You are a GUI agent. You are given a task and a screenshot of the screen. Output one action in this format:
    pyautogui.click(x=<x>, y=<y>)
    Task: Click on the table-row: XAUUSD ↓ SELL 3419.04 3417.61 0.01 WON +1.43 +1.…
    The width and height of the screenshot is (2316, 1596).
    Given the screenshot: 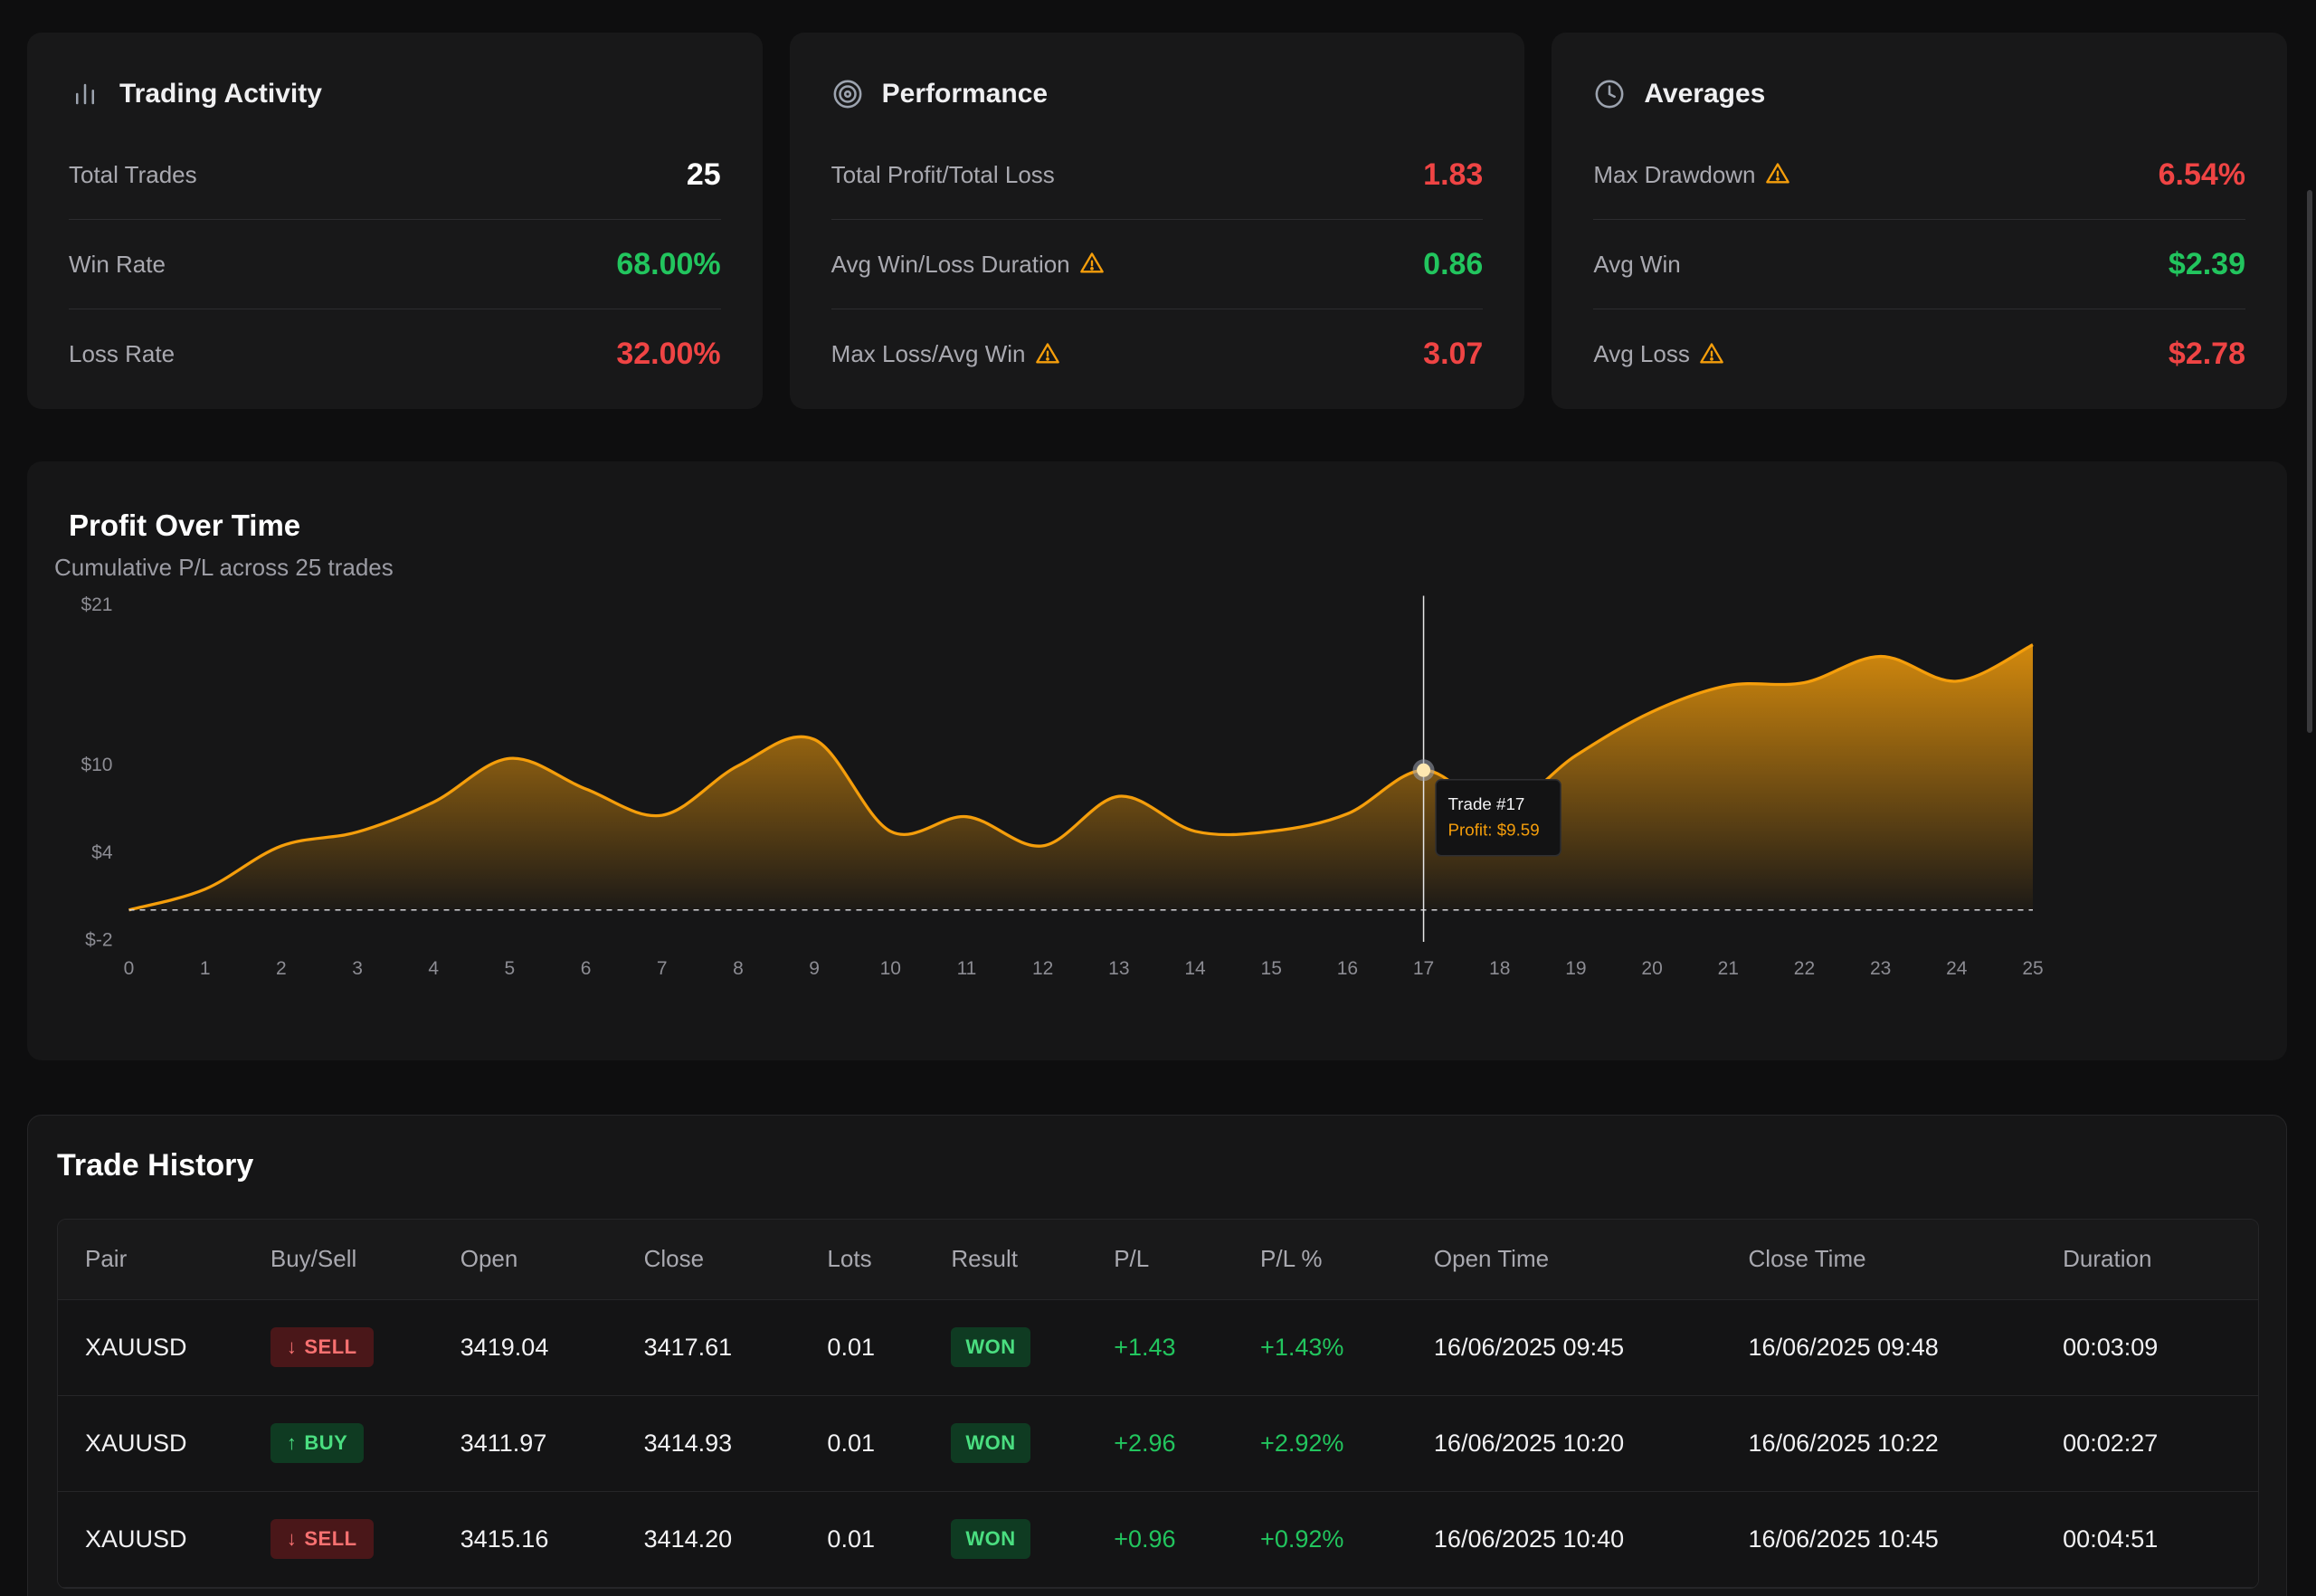 What is the action you would take?
    pyautogui.click(x=1158, y=1348)
    